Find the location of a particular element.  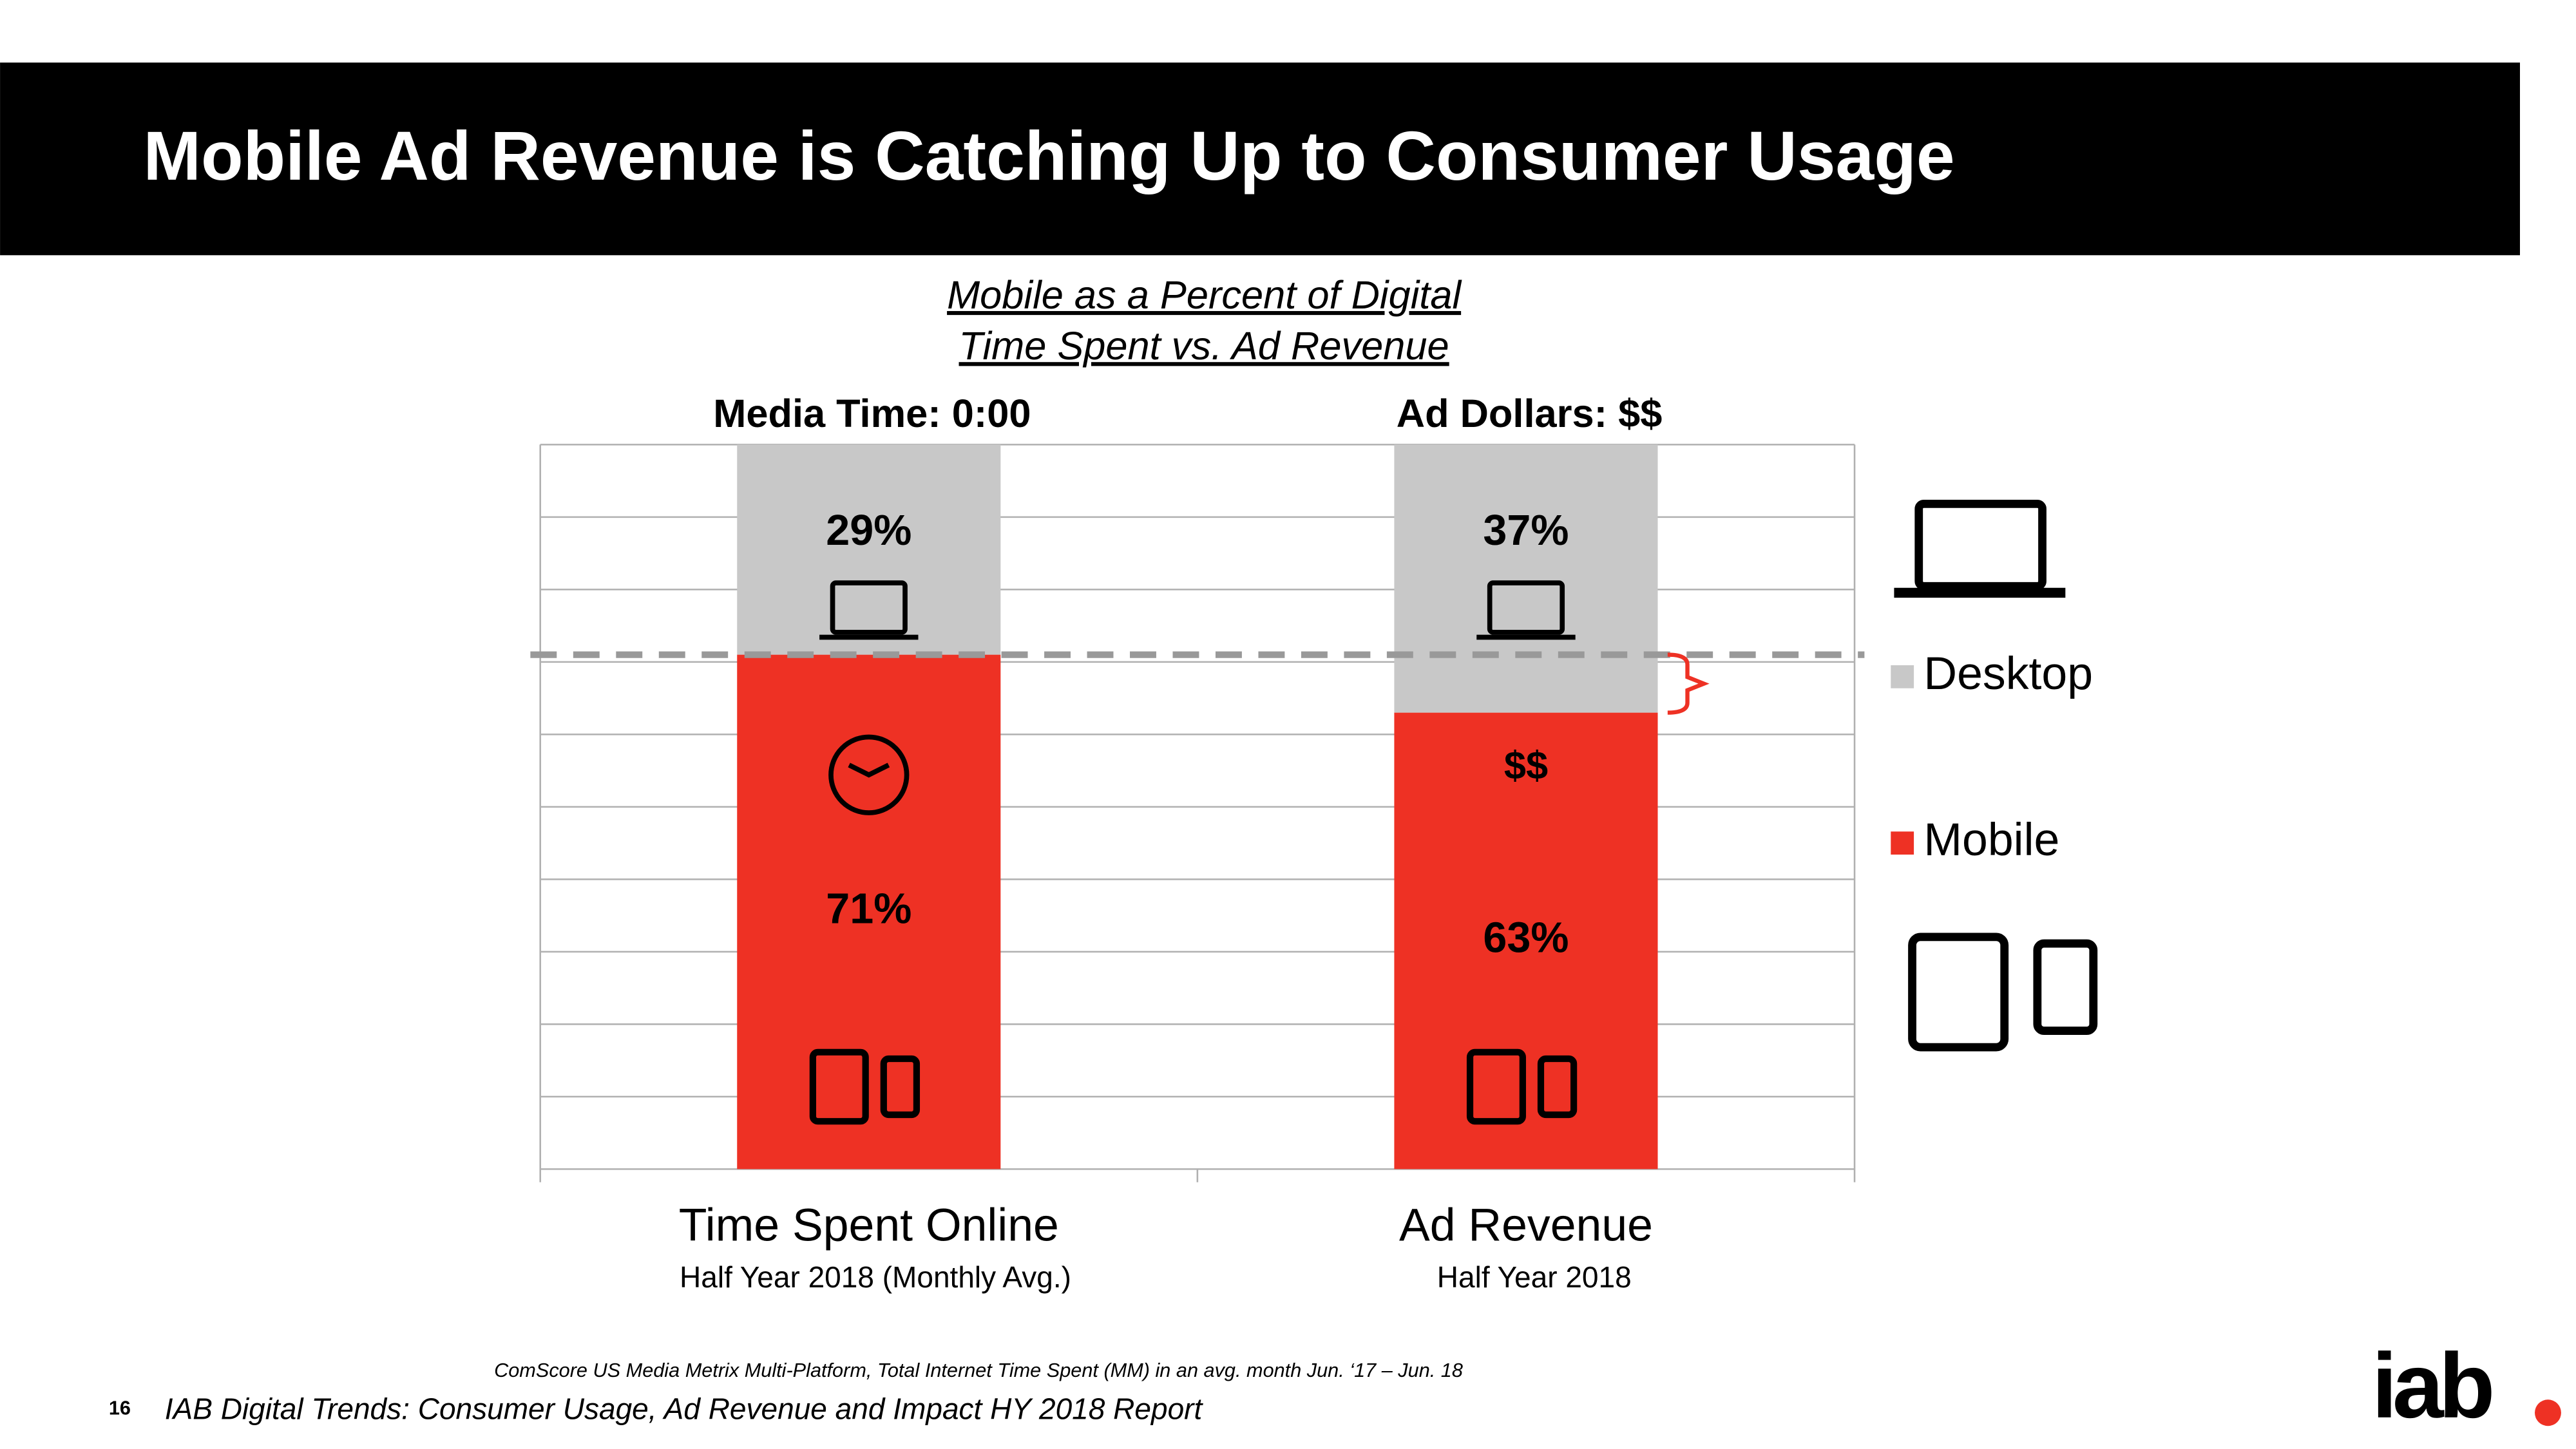

x-tick-sublabel: Half Year 2018 (Monthly Avg.) is located at coordinates (875, 1277).